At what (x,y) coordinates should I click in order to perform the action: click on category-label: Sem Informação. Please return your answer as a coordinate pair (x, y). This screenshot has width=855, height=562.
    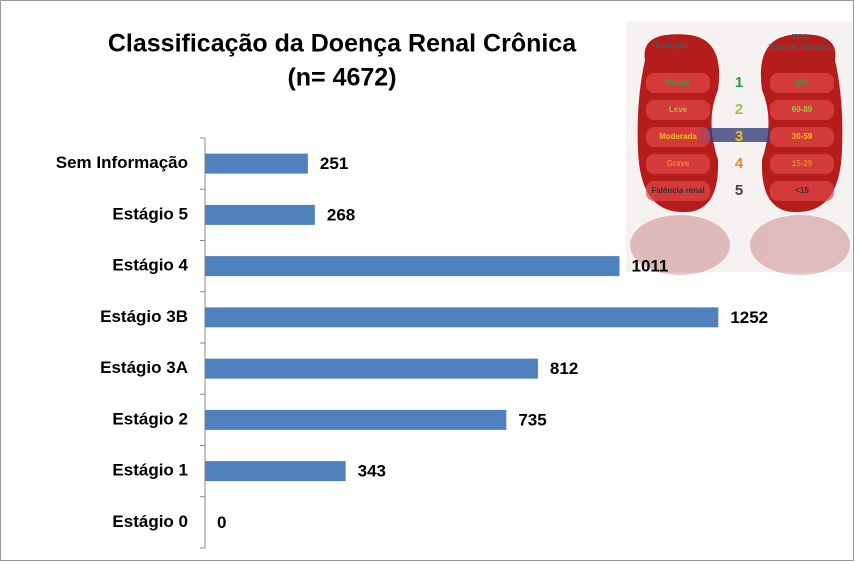
    Looking at the image, I should click on (122, 162).